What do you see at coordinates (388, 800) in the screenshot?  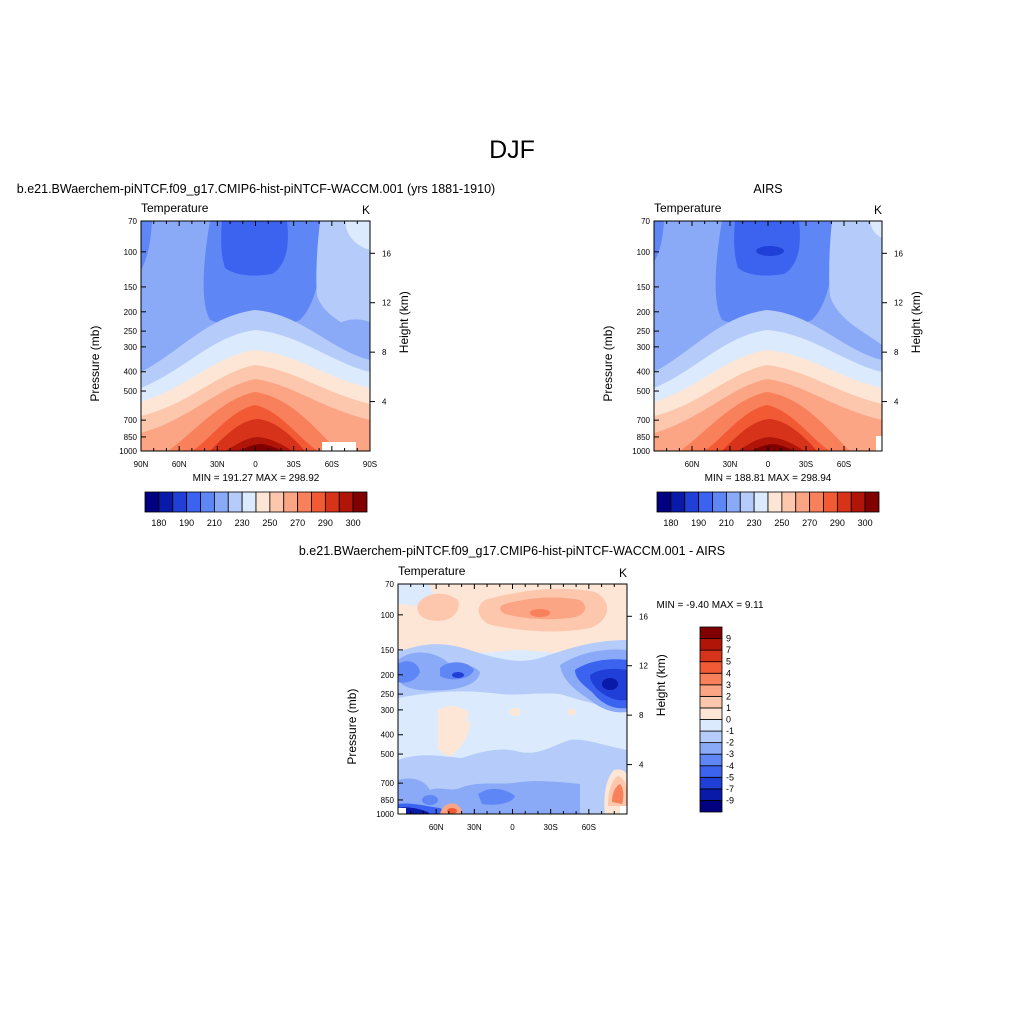 I see `y-tick-label: 850` at bounding box center [388, 800].